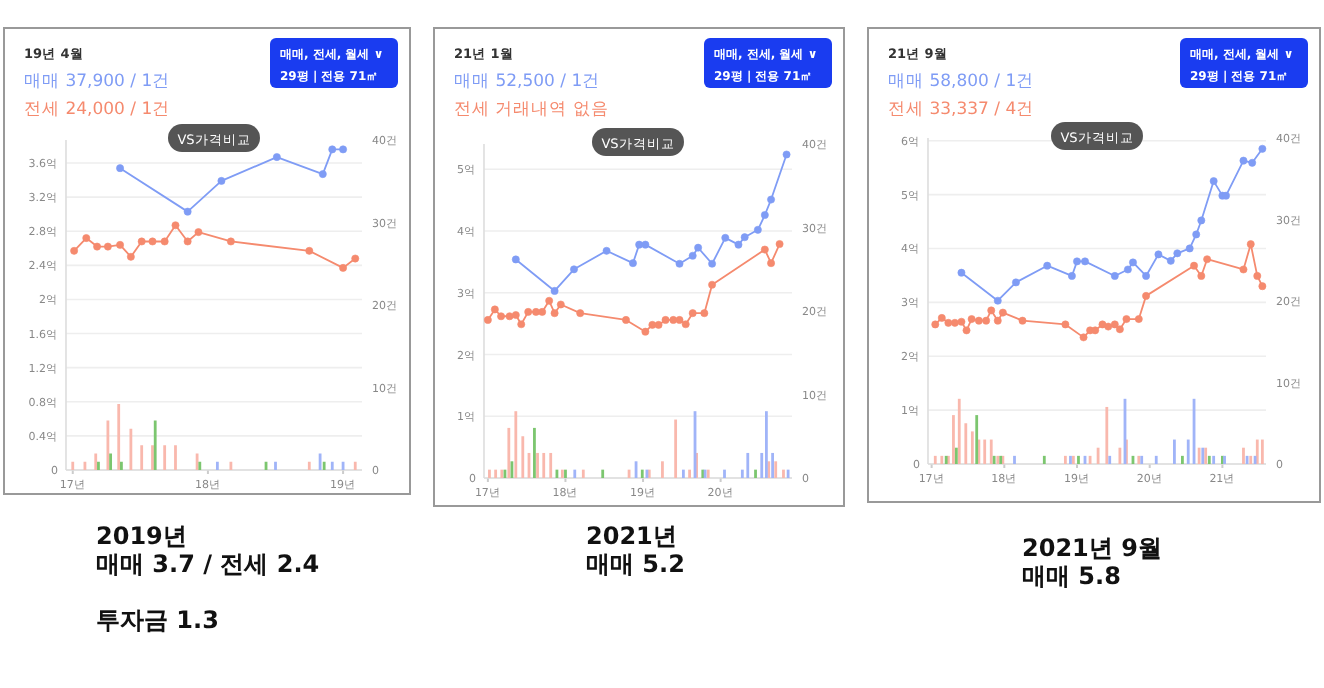  Describe the element at coordinates (97, 82) in the screenshot. I see `text: 매매 37,900 / 1건` at that location.